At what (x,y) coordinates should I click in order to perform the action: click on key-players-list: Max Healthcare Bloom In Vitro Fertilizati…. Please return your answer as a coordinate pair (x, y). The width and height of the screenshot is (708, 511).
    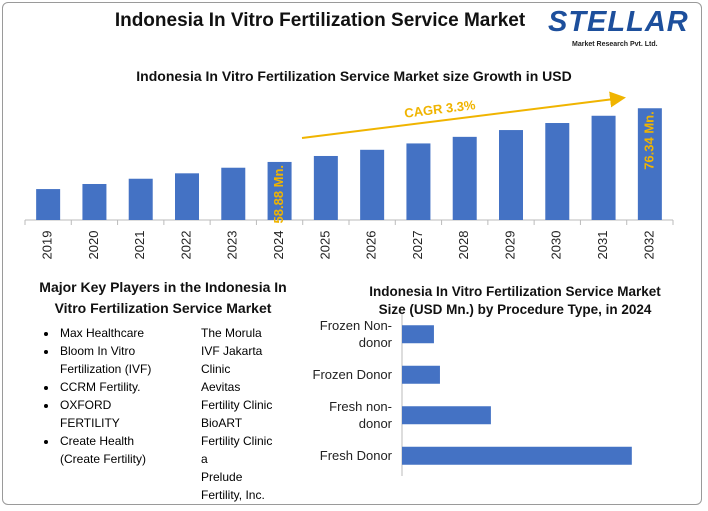
    Looking at the image, I should click on (105, 396).